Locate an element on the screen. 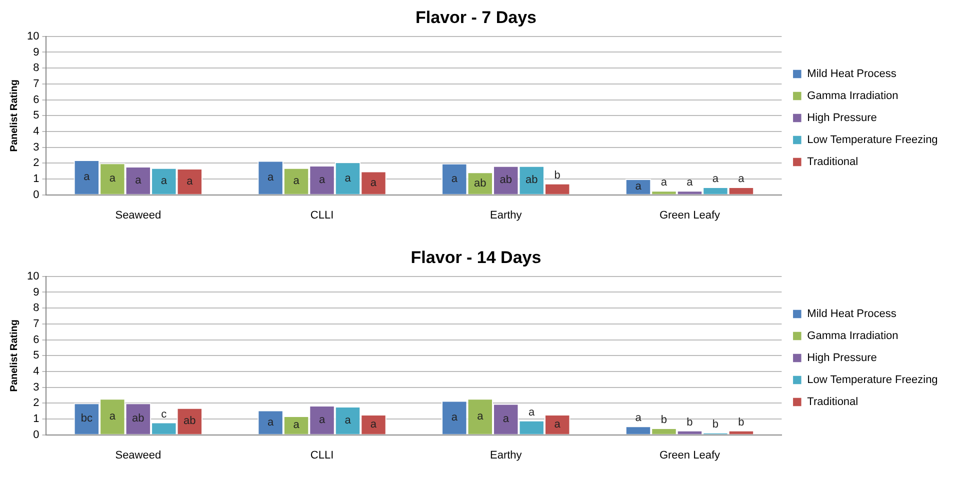  chart-title: Flavor - 7 Days is located at coordinates (476, 17).